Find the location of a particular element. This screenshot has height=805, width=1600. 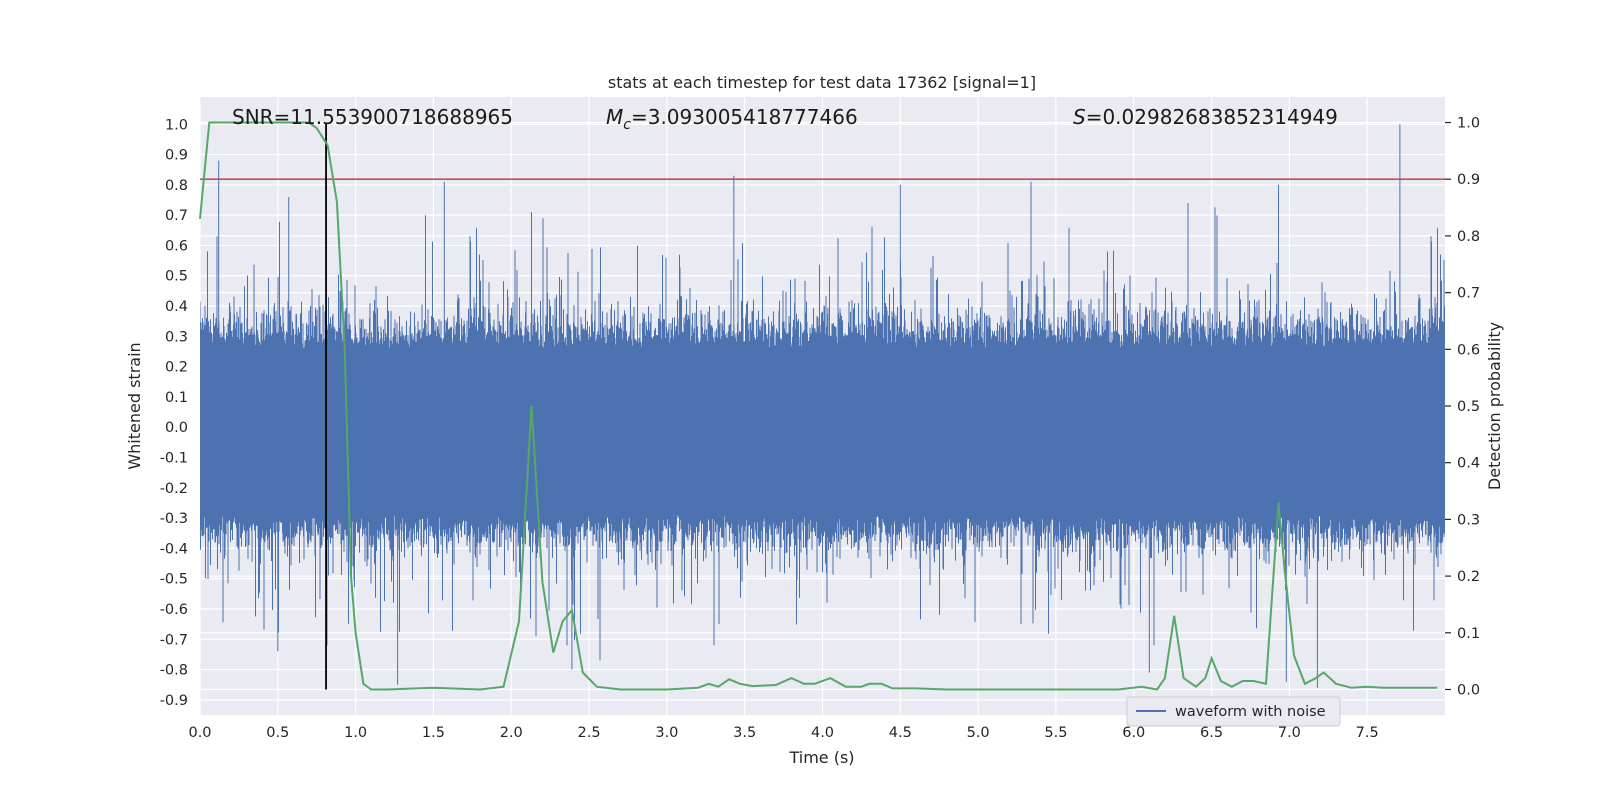

y-tick-label: 1.0 is located at coordinates (176, 125).